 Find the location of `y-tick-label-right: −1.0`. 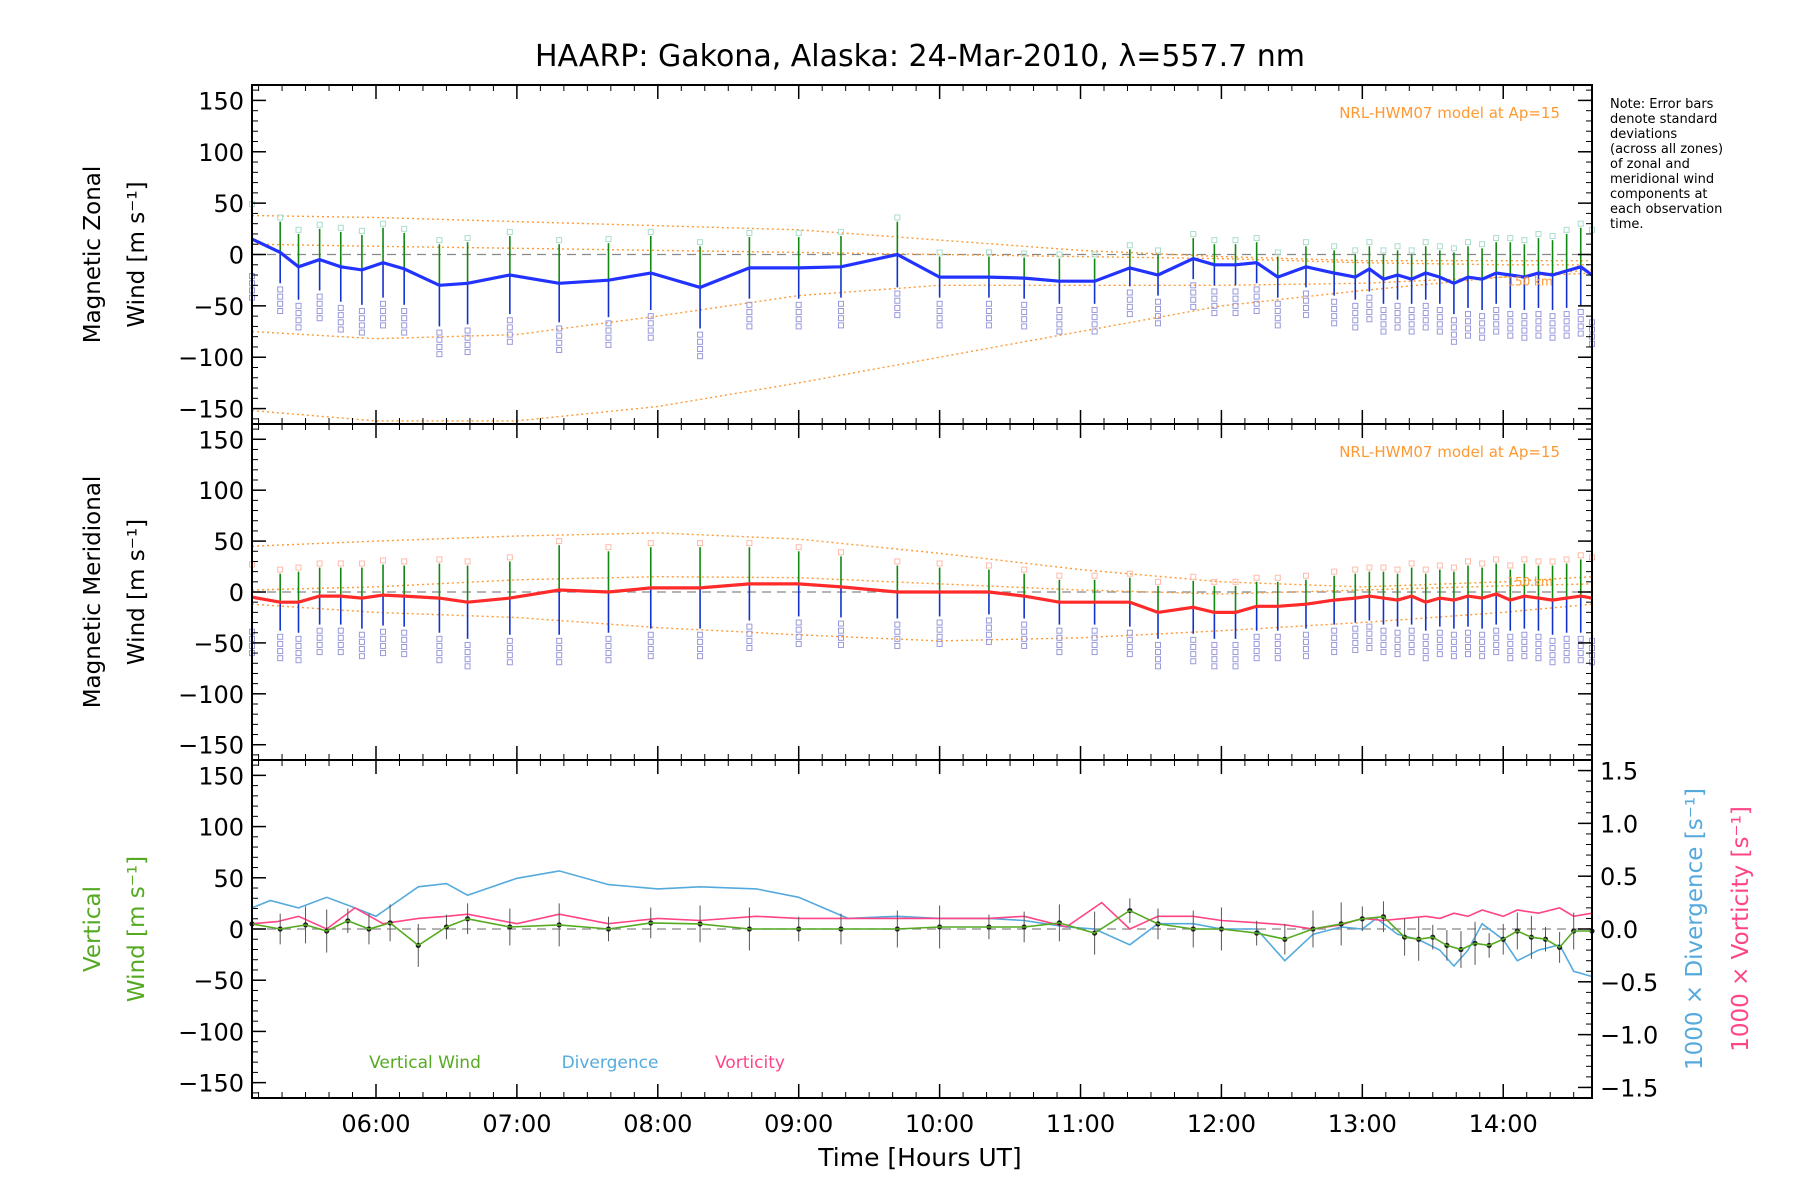

y-tick-label-right: −1.0 is located at coordinates (1629, 1036).